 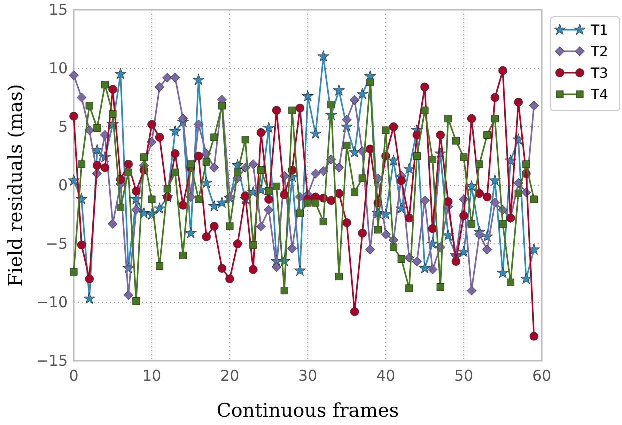 I want to click on x-tick-label: 50, so click(x=464, y=376).